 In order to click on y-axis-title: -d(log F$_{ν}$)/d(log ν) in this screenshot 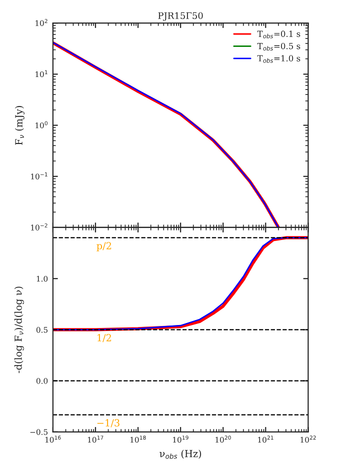, I will do `click(19, 330)`.